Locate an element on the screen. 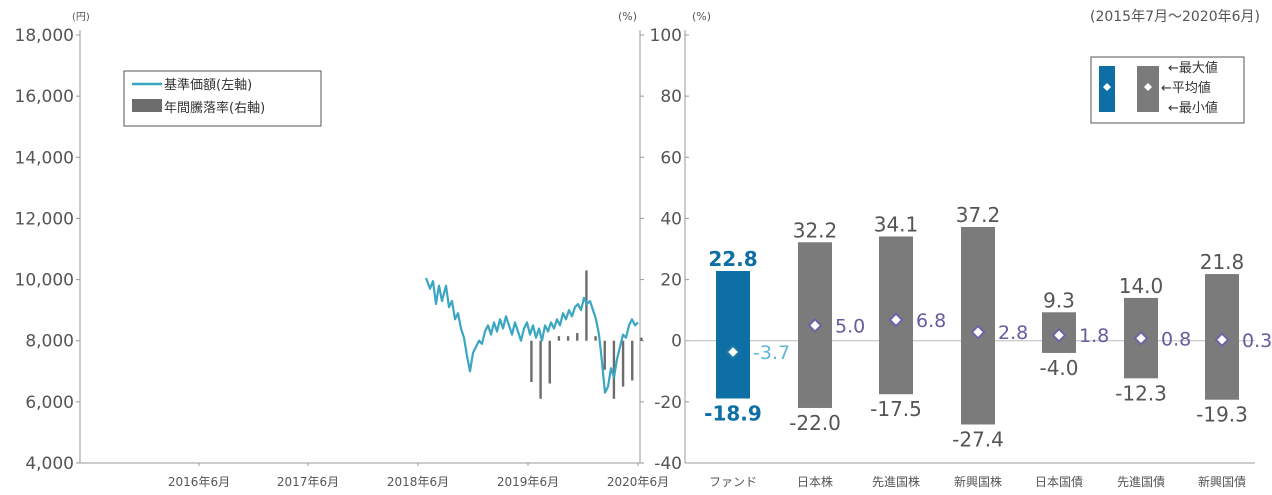 This screenshot has height=495, width=1272. avg-value-label: 6.8 is located at coordinates (931, 321).